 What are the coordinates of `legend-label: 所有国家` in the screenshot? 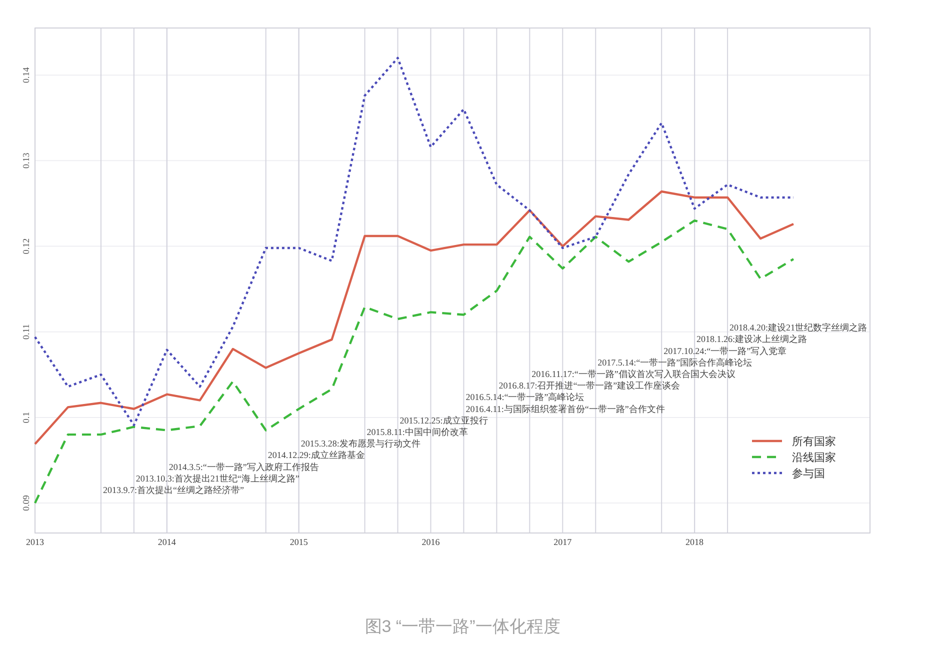 It's located at (814, 441).